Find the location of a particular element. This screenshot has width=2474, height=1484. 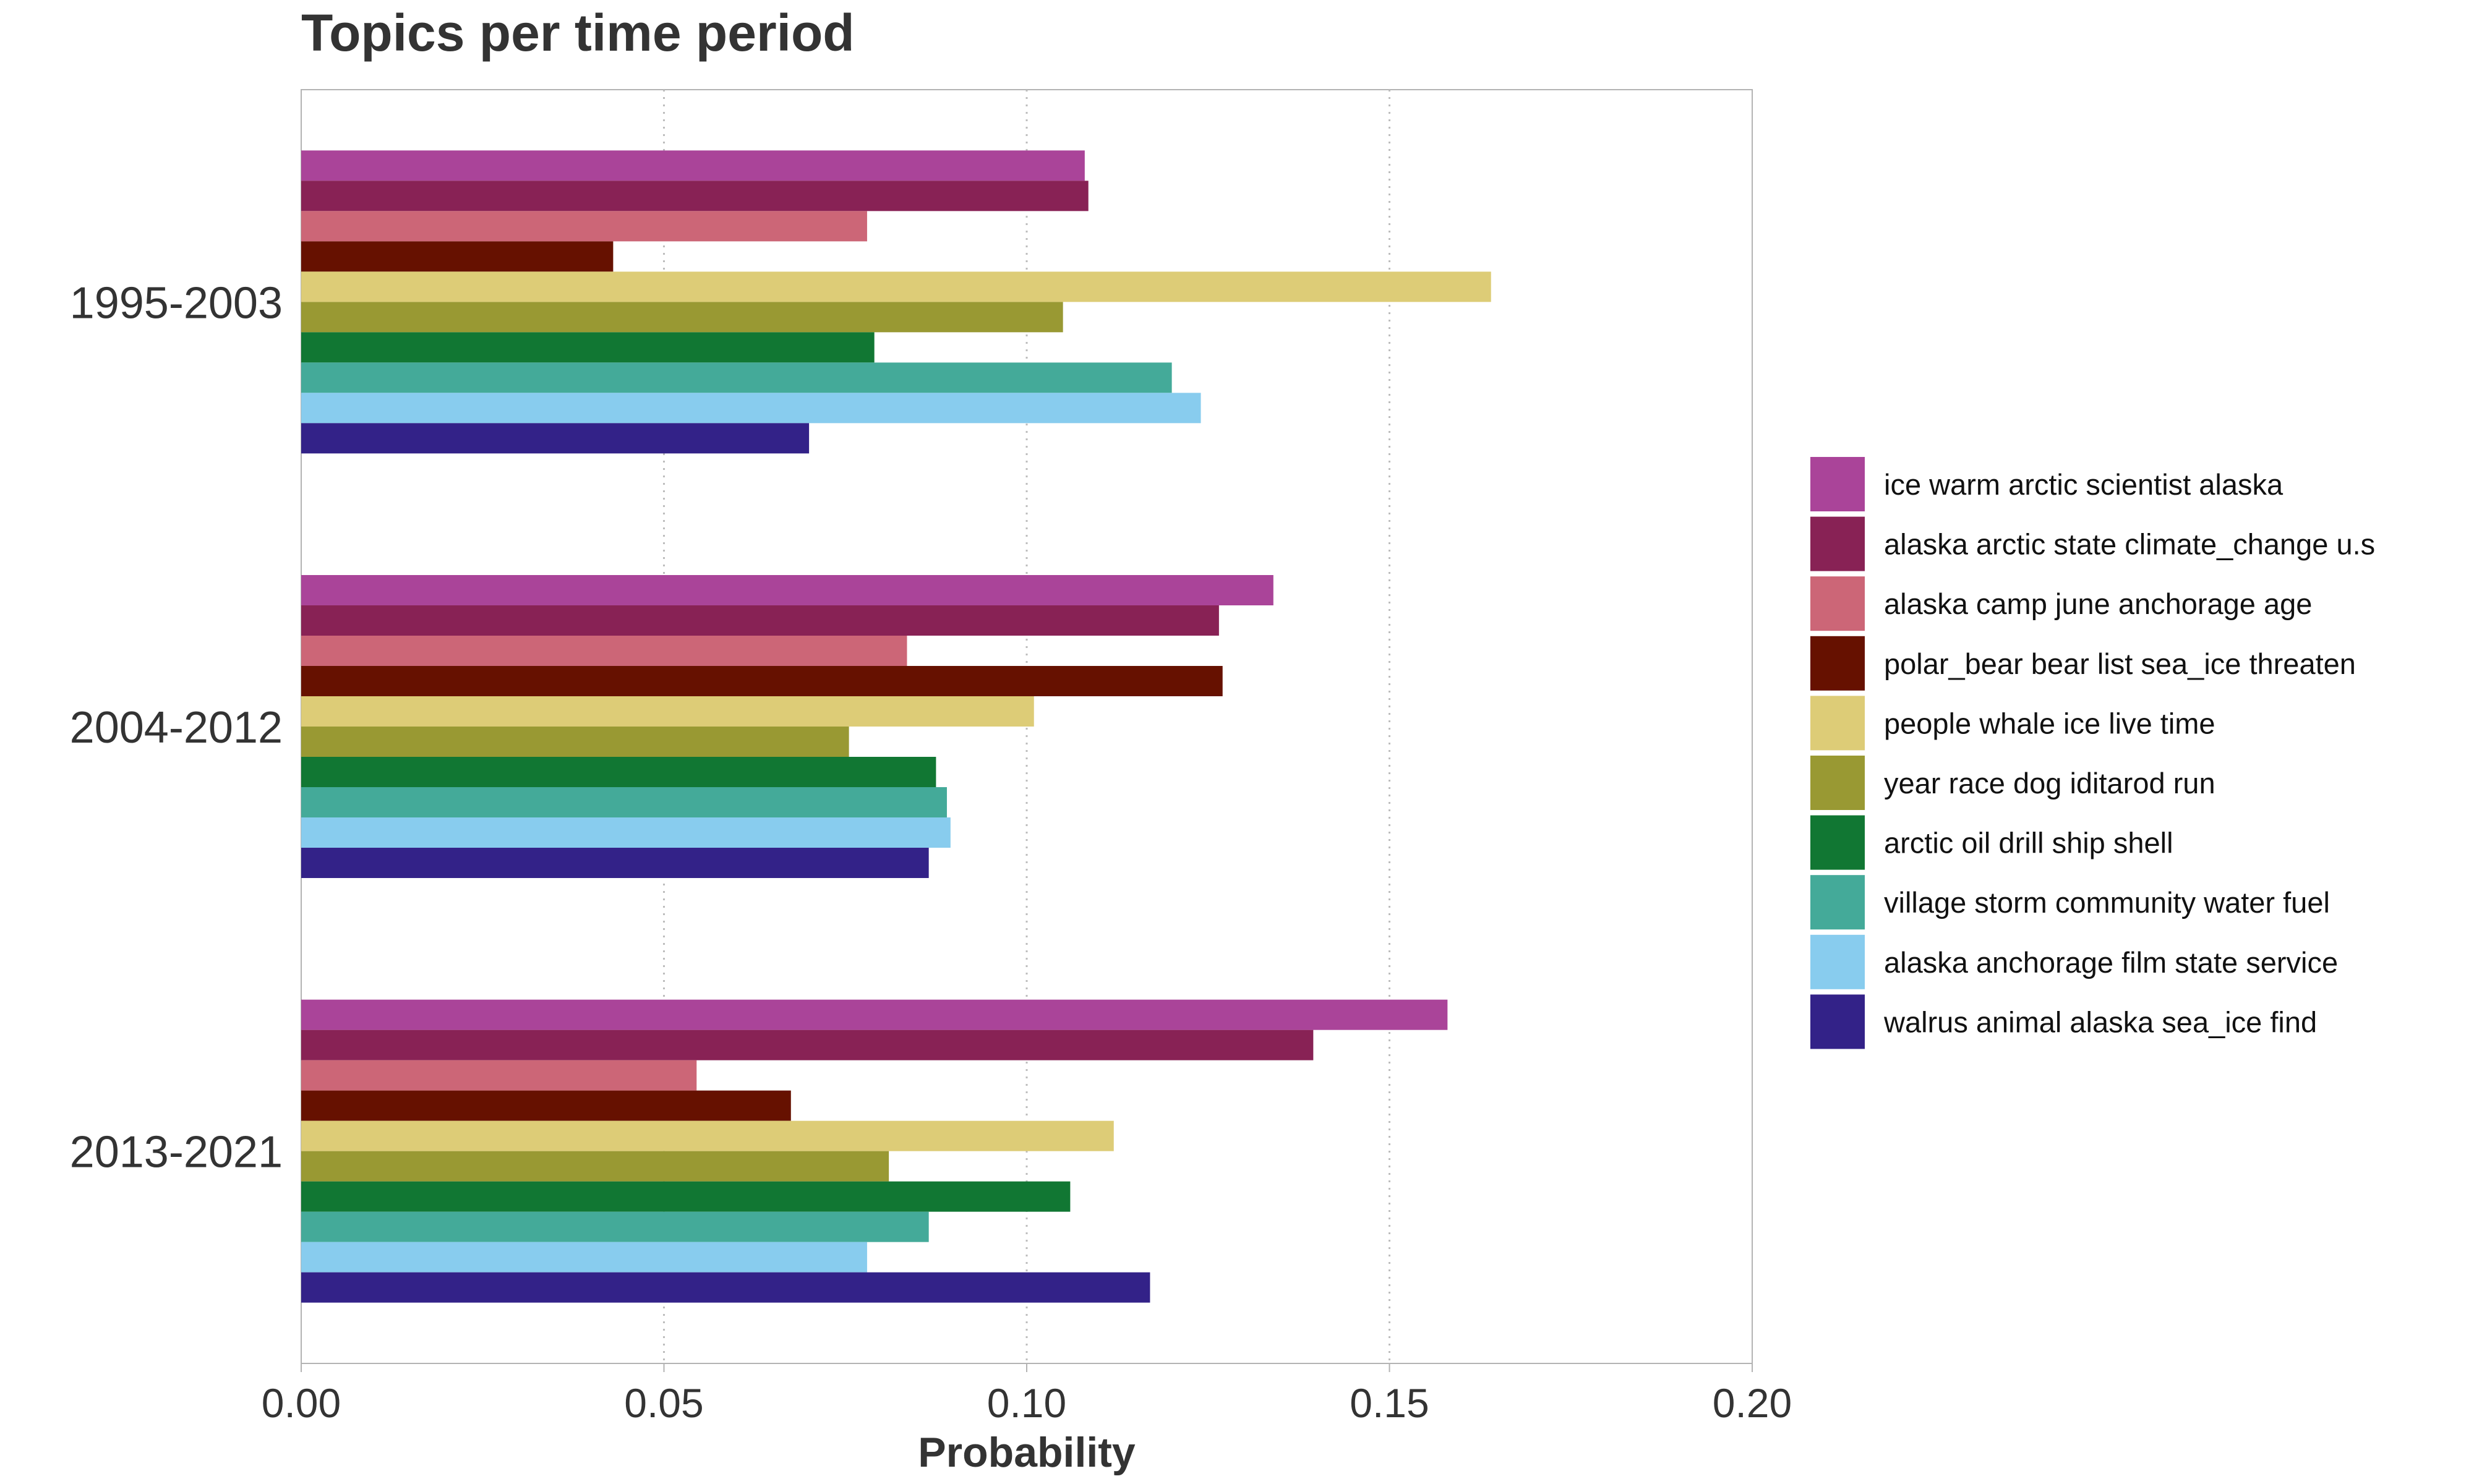

chart-title: Topics per time period is located at coordinates (578, 33).